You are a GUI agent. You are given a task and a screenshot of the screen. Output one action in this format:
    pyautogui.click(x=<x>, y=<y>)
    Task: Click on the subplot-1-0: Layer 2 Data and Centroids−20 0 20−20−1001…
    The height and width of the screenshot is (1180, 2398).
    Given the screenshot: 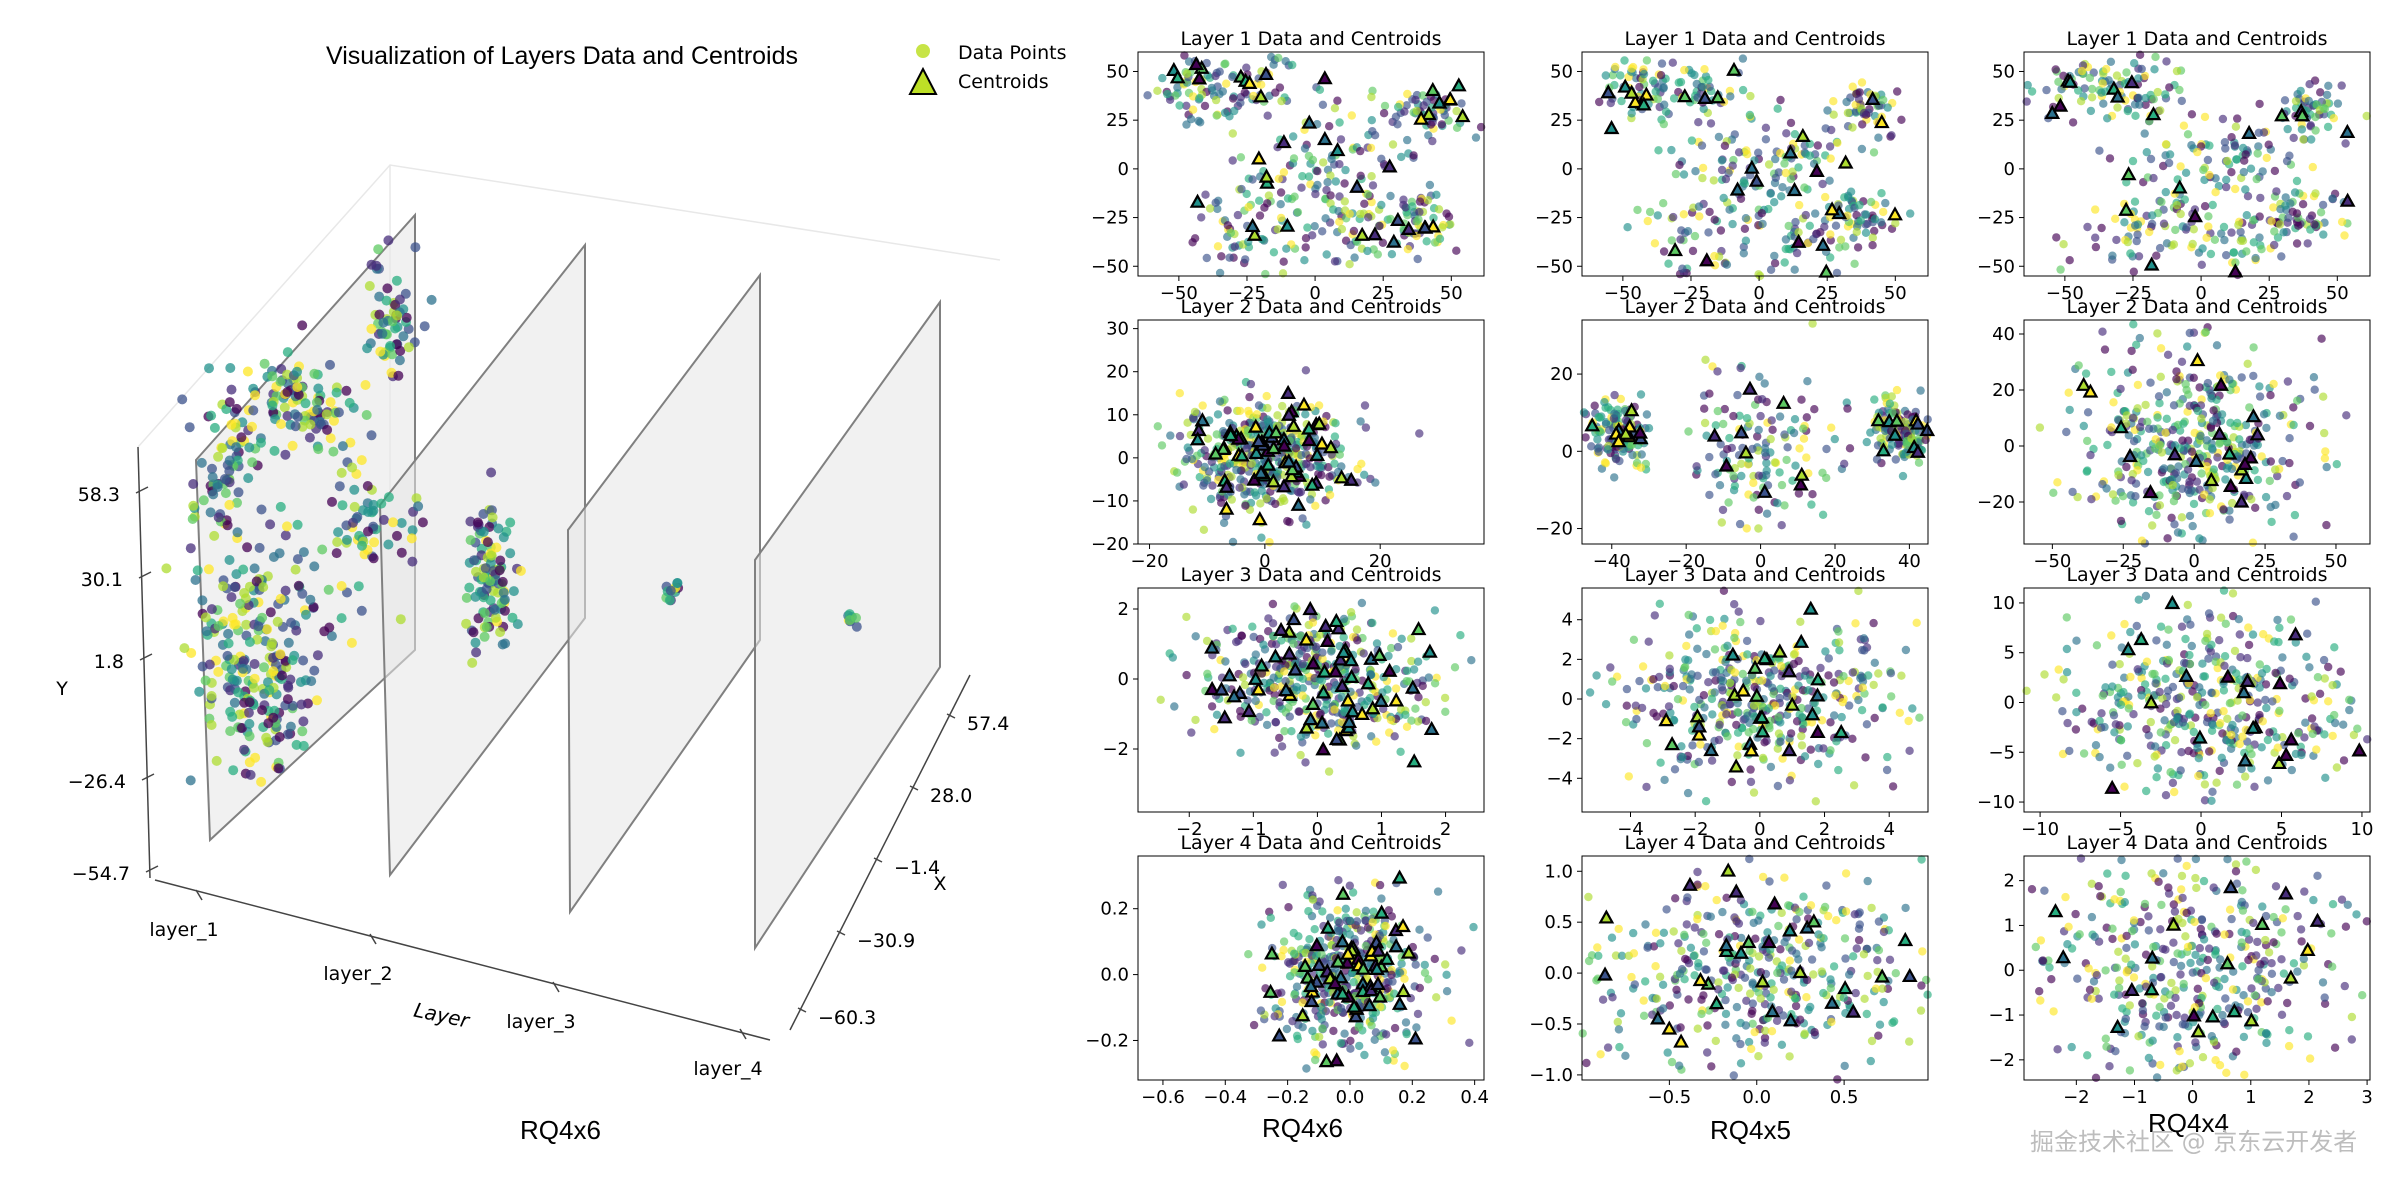 What is the action you would take?
    pyautogui.click(x=1288, y=434)
    